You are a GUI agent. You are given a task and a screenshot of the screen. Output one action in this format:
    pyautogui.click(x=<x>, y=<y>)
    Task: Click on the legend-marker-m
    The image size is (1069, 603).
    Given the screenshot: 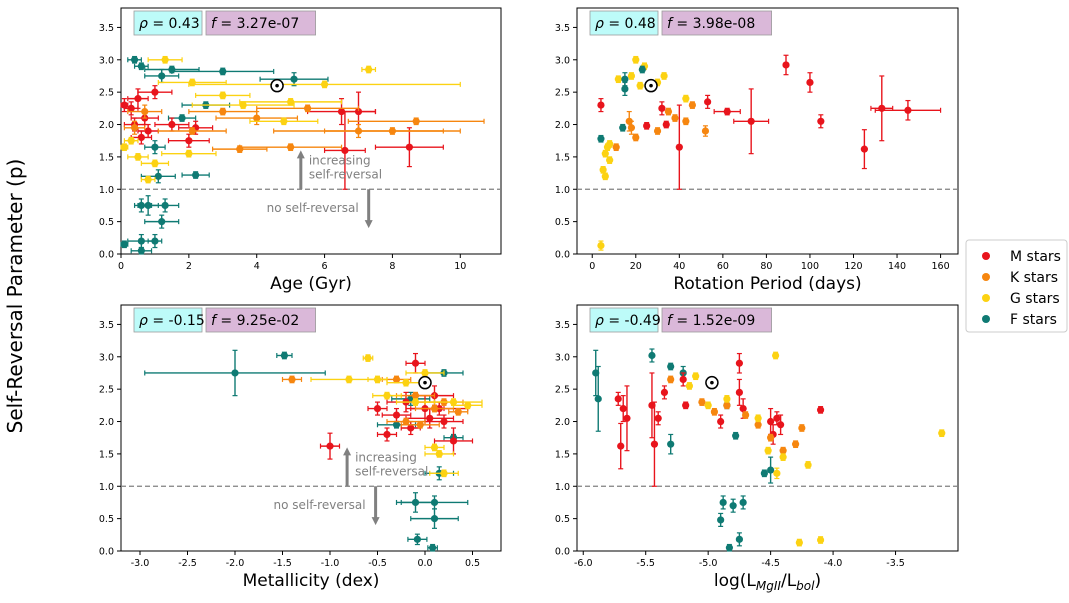 What is the action you would take?
    pyautogui.click(x=986, y=256)
    